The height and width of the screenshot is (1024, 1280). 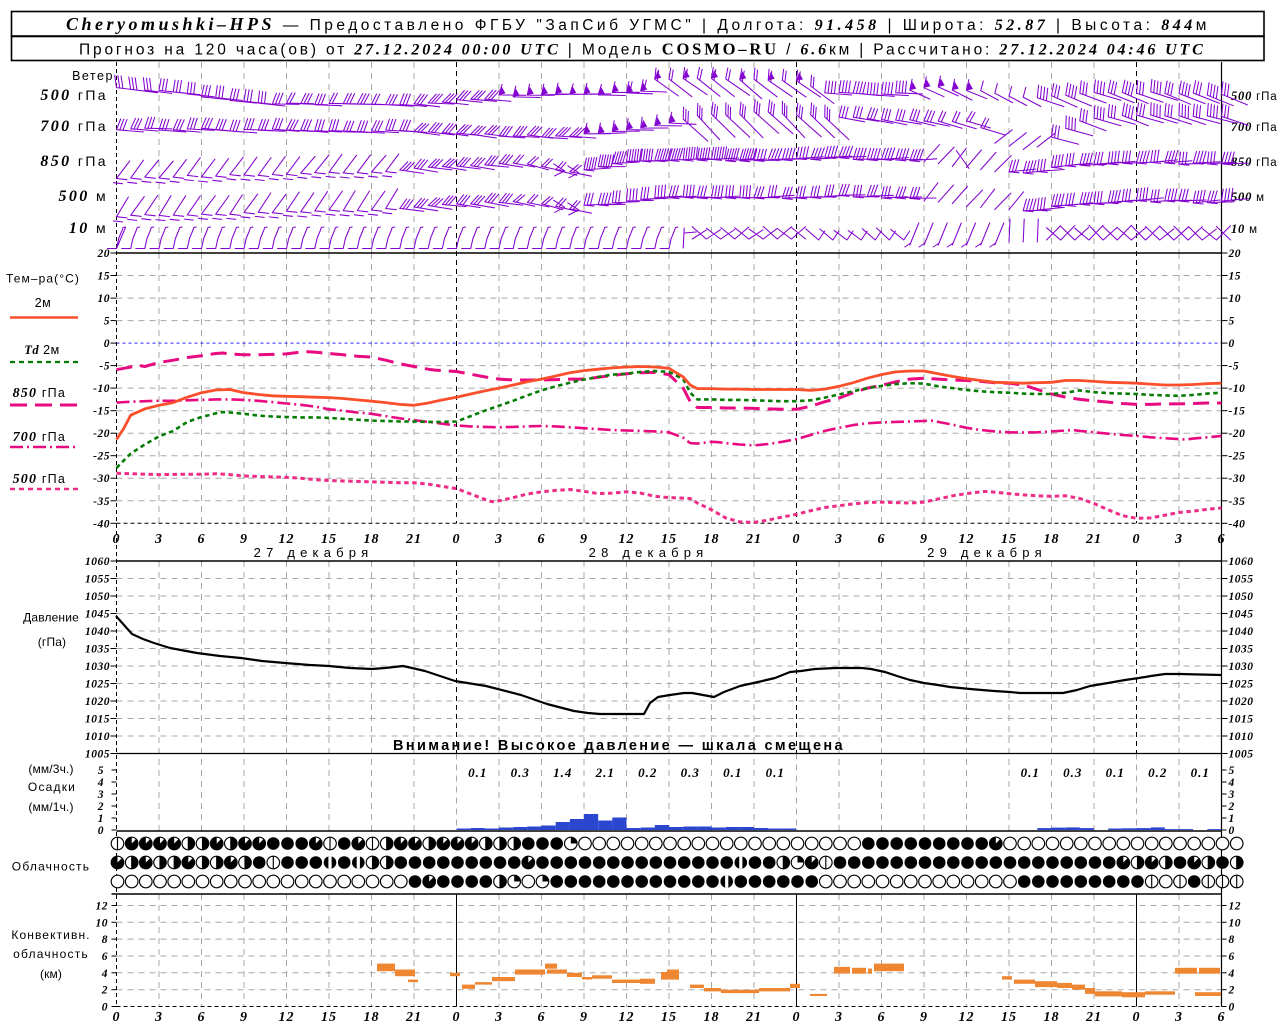 I want to click on svg-text: облачность, so click(x=51, y=954).